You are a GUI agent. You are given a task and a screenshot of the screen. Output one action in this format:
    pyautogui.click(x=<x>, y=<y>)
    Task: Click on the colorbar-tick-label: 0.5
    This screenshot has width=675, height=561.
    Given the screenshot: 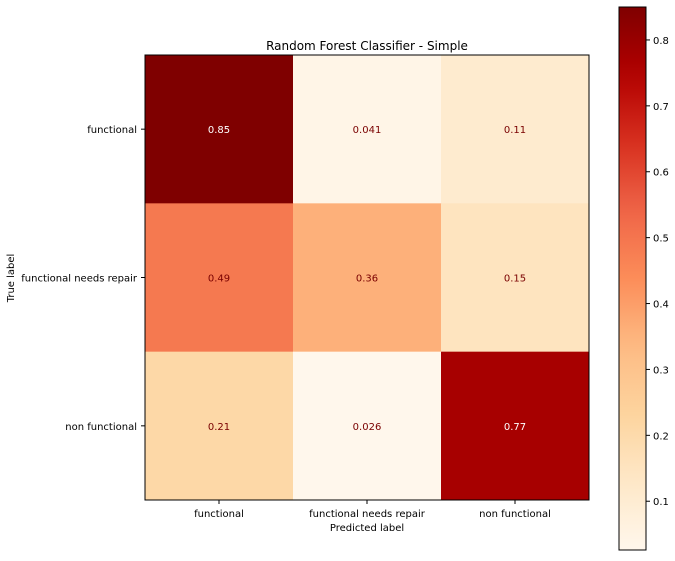 What is the action you would take?
    pyautogui.click(x=661, y=239)
    